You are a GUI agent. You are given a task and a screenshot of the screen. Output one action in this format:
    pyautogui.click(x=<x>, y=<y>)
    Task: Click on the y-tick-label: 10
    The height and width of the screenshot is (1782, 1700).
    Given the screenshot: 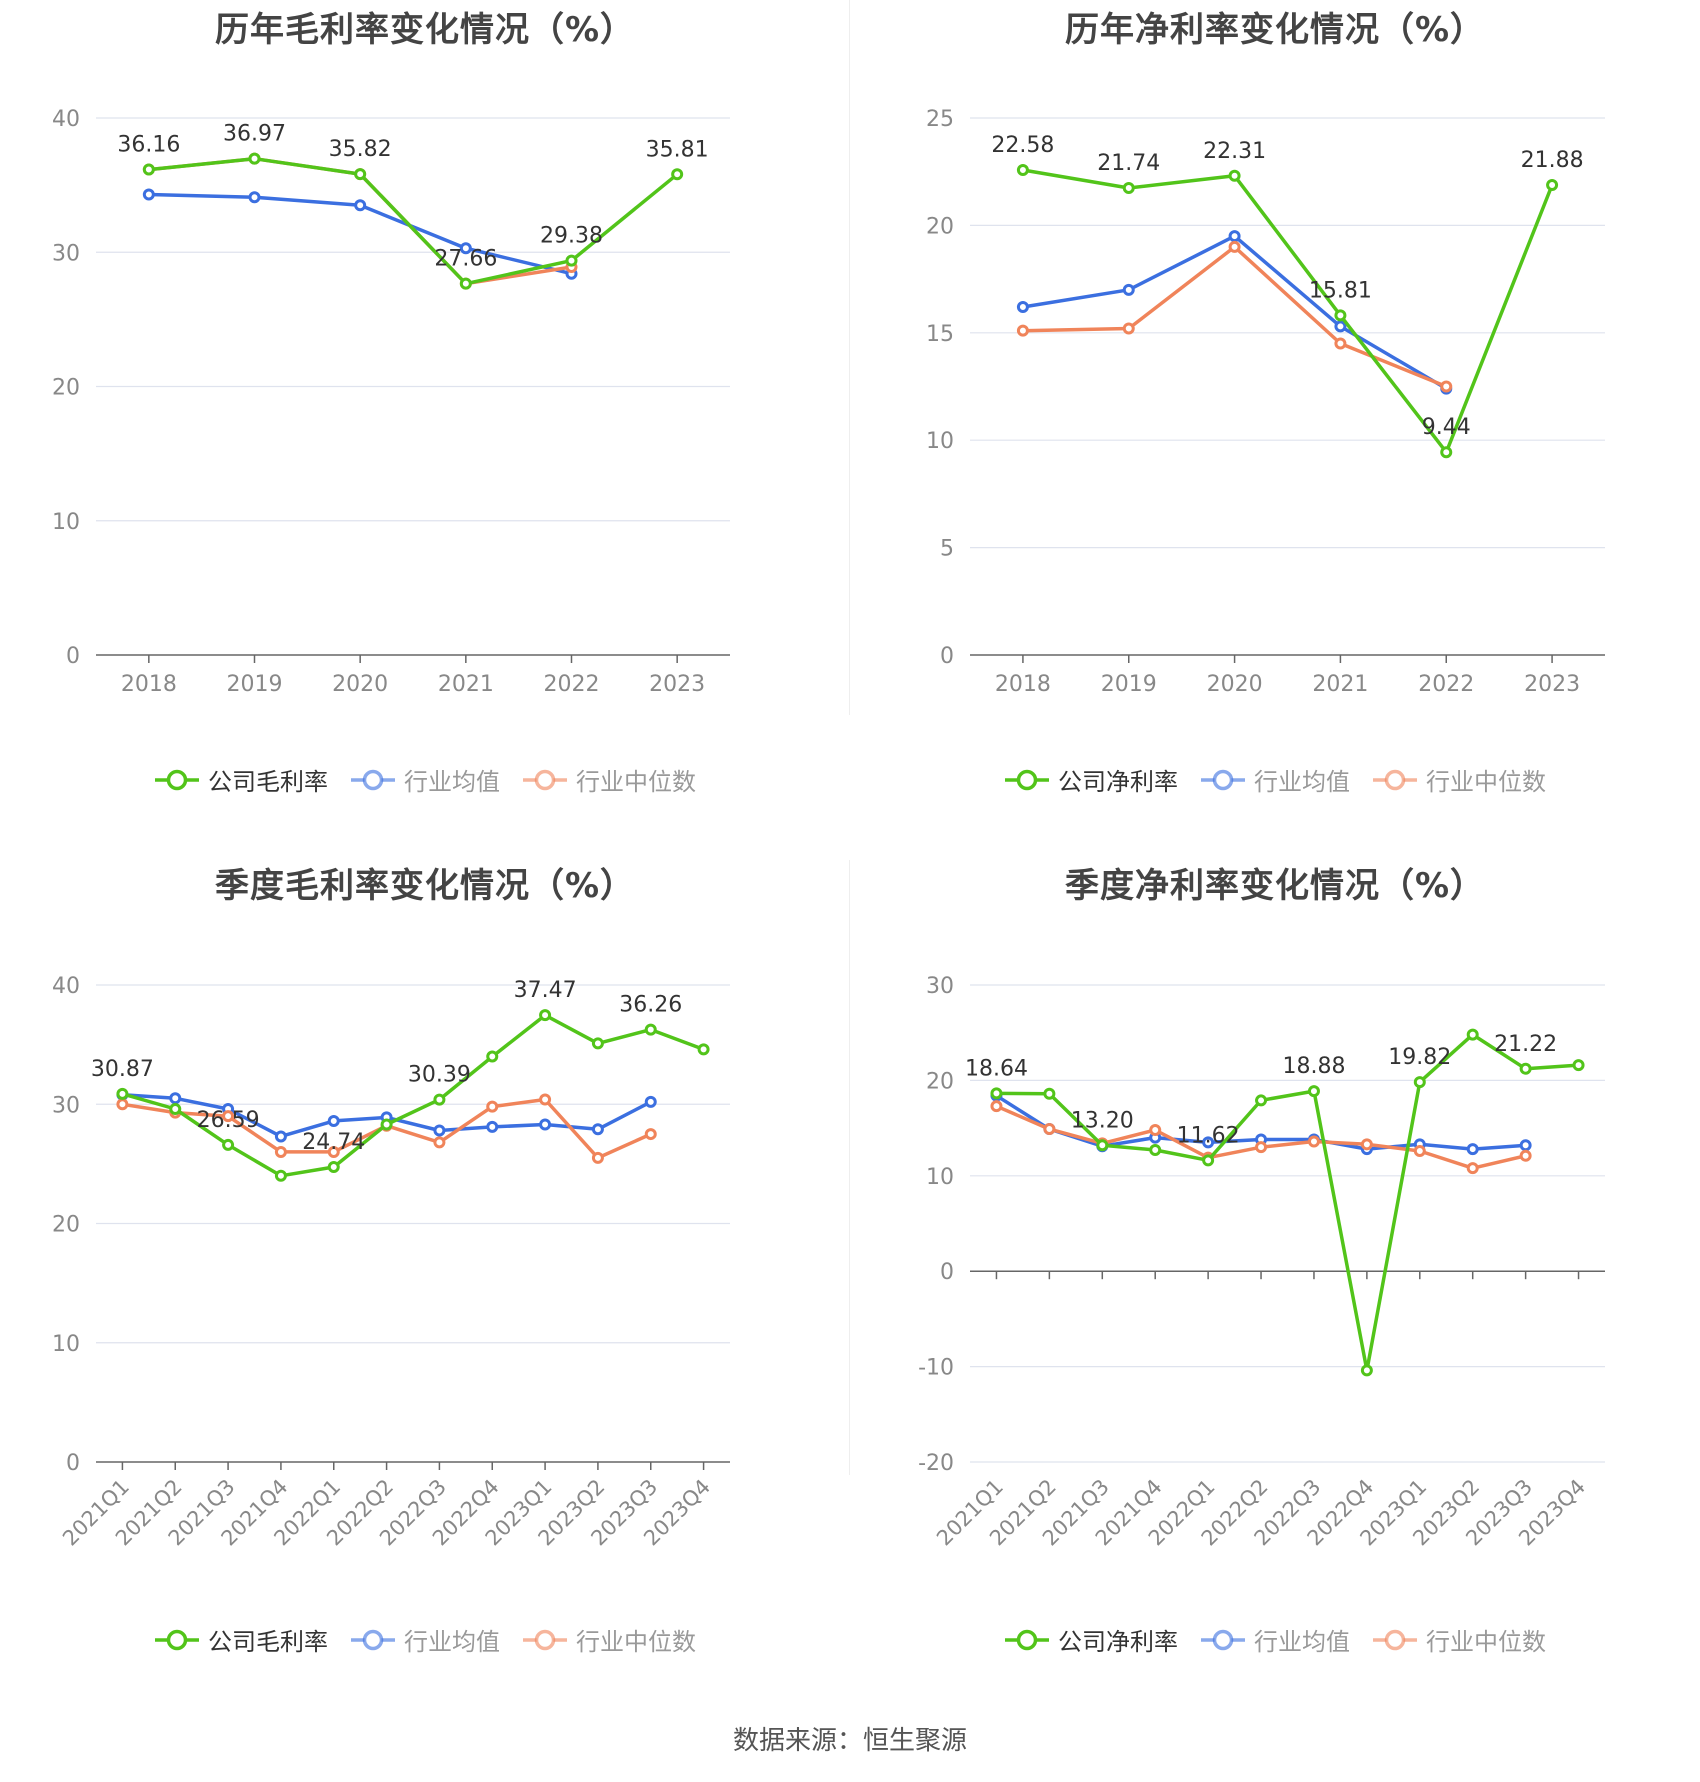 What is the action you would take?
    pyautogui.click(x=940, y=441)
    